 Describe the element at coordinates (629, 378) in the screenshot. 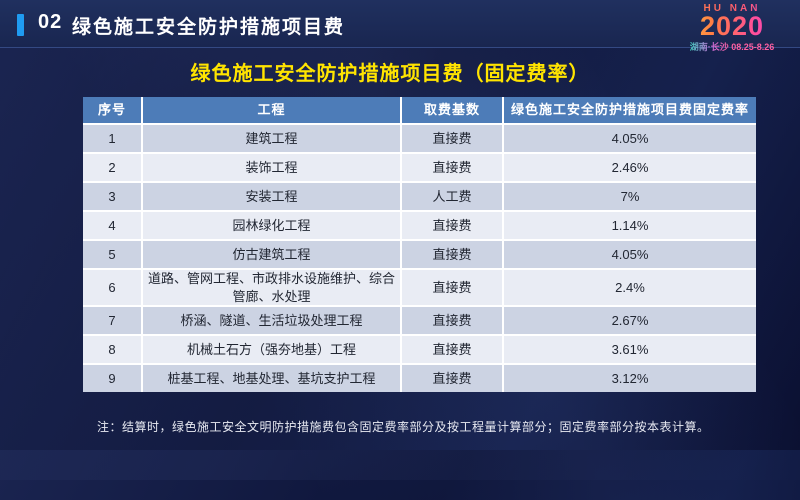

I see `cell-rate: 3.12%` at that location.